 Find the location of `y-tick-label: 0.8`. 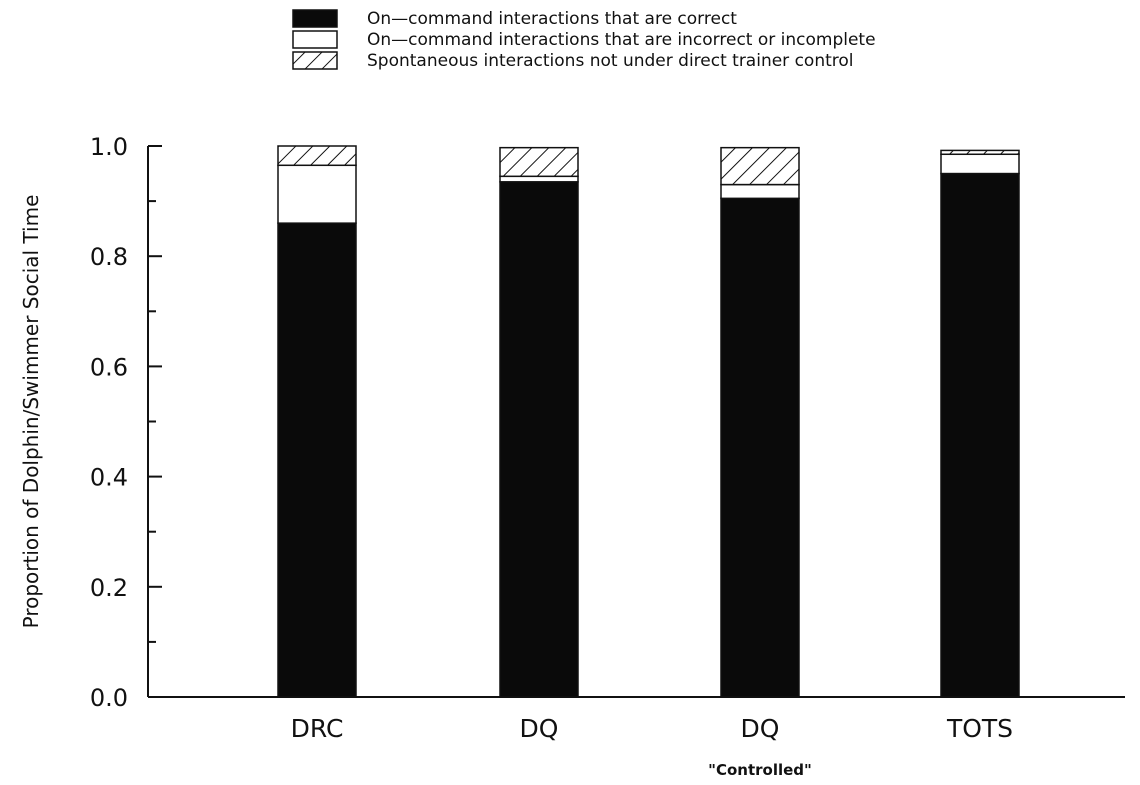

y-tick-label: 0.8 is located at coordinates (109, 257).